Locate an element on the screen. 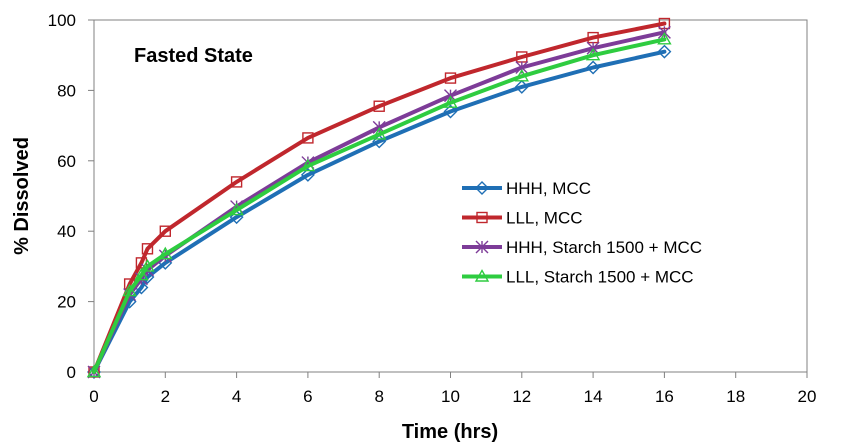  x-axis-title: Time (hrs) is located at coordinates (450, 432).